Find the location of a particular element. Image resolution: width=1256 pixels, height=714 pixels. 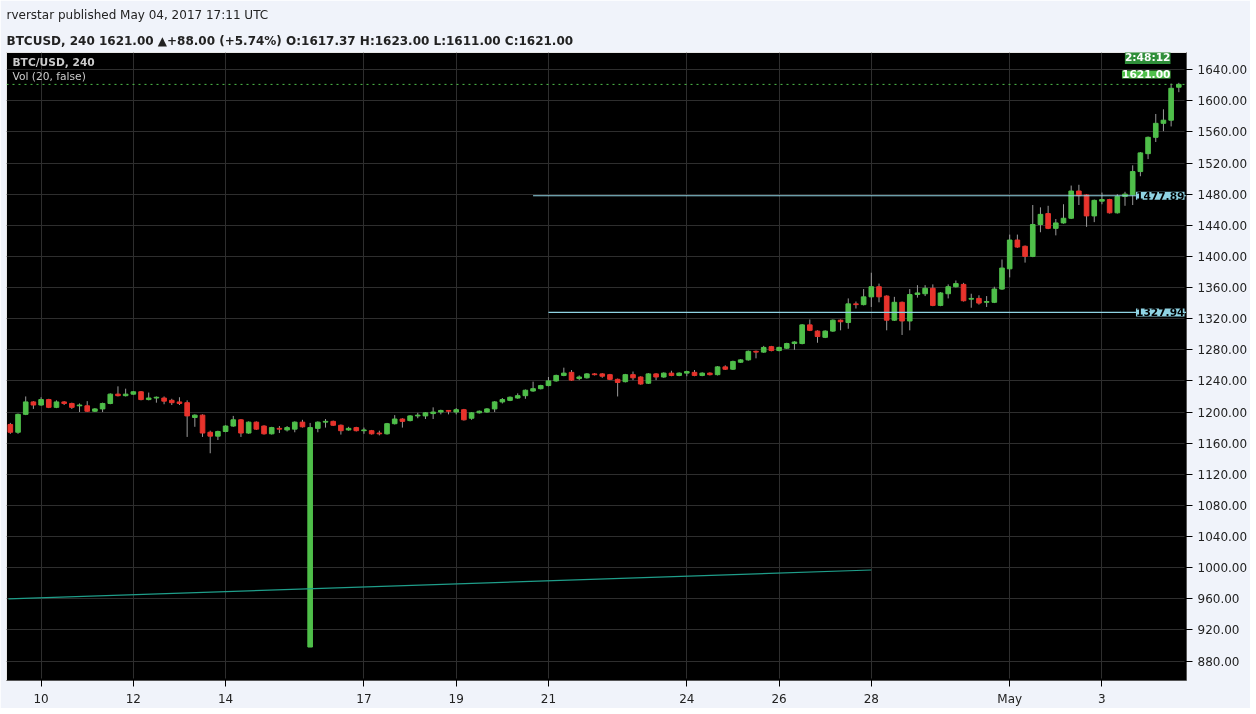

y-tick-label: 1160.00 is located at coordinates (1222, 443).